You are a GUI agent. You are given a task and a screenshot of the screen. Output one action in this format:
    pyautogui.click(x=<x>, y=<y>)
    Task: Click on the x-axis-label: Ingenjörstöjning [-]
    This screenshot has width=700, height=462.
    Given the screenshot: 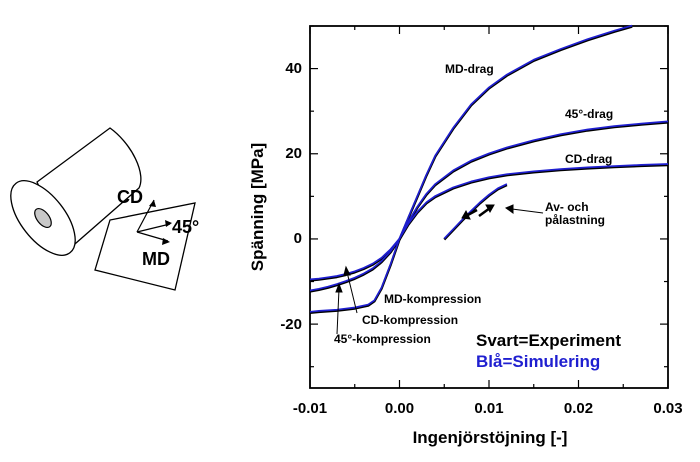 What is the action you would take?
    pyautogui.click(x=490, y=437)
    